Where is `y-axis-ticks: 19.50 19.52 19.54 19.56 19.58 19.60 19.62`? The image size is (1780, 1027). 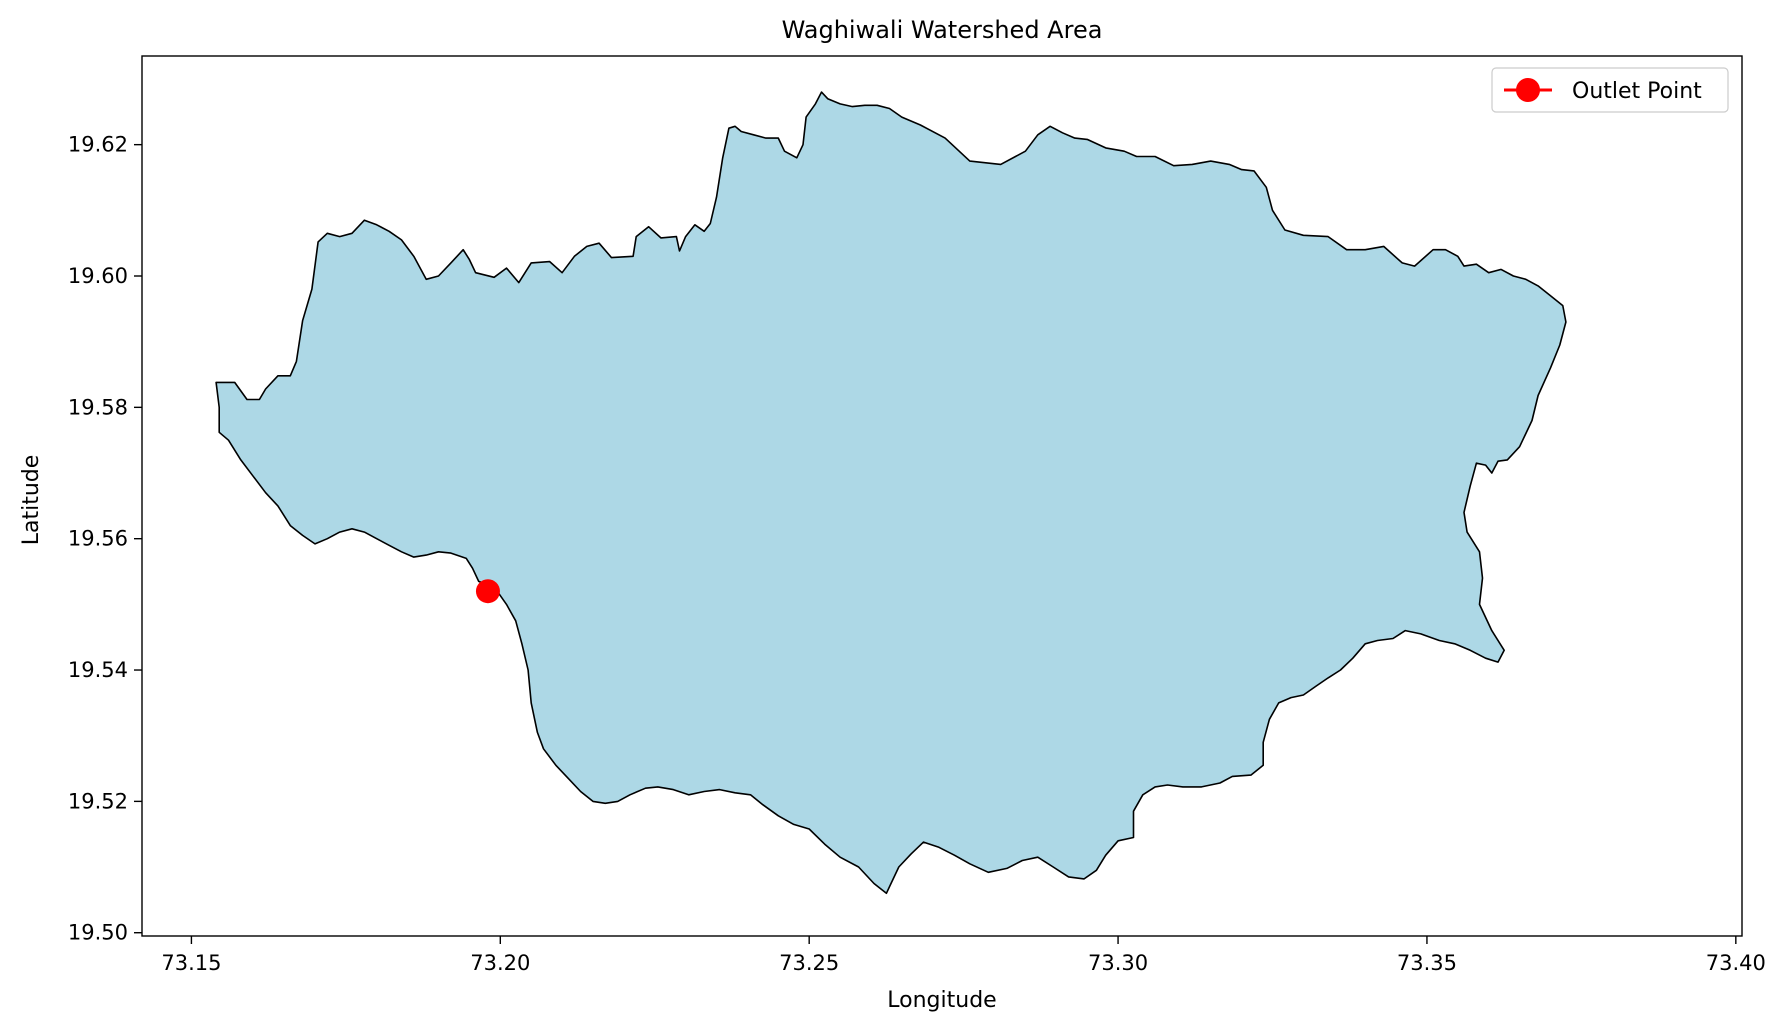 y-axis-ticks: 19.50 19.52 19.54 19.56 19.58 19.60 19.62 is located at coordinates (105, 539).